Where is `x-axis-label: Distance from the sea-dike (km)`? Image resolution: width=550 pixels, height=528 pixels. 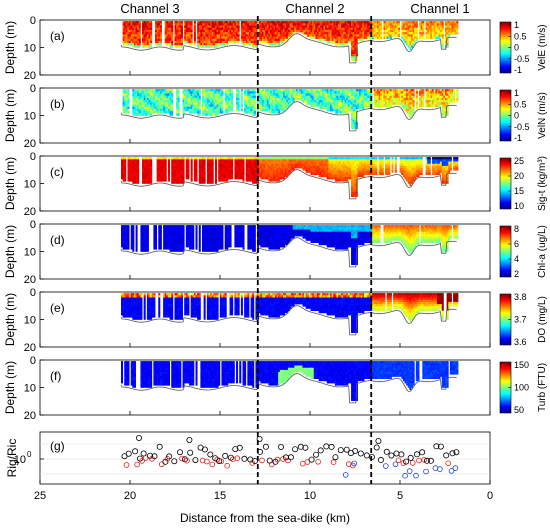 x-axis-label: Distance from the sea-dike (km) is located at coordinates (265, 518).